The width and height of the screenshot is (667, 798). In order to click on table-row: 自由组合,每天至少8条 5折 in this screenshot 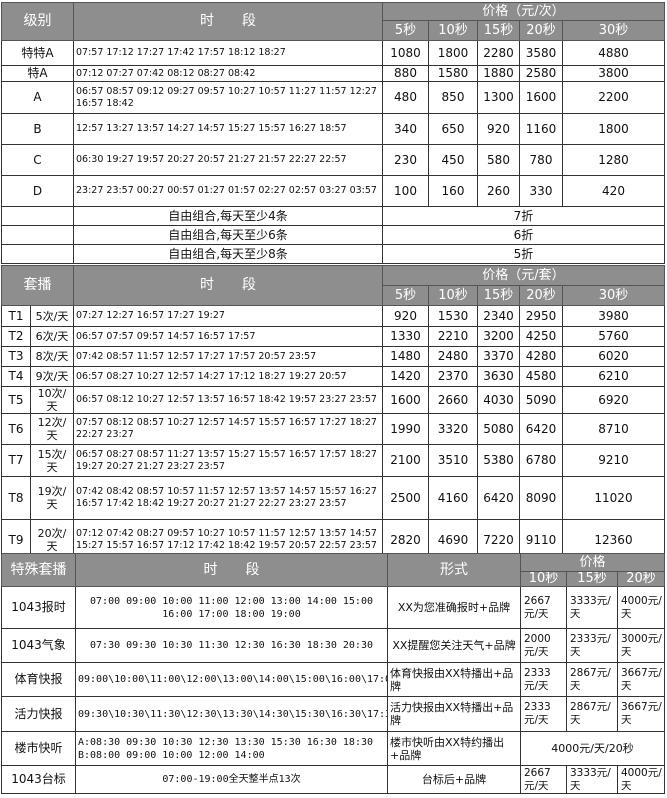, I will do `click(333, 254)`.